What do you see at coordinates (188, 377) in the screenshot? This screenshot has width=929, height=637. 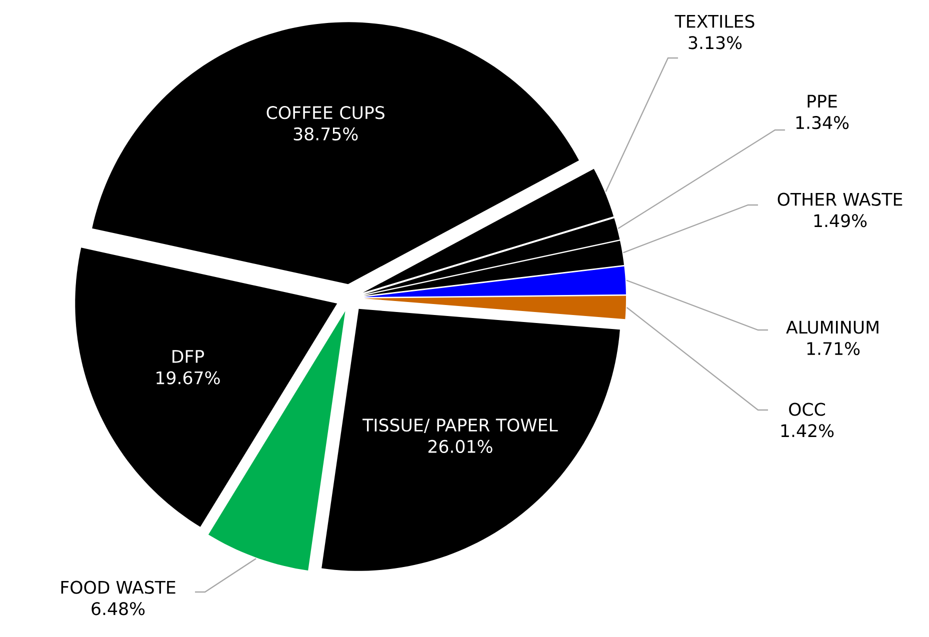 I see `data-label: 19.67%` at bounding box center [188, 377].